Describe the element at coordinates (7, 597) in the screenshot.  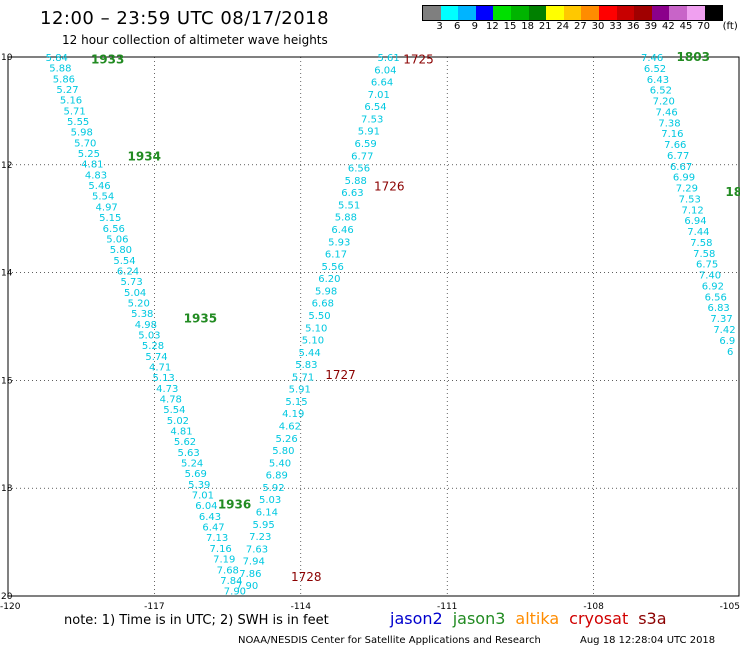
I see `lat-tick-label: 20` at that location.